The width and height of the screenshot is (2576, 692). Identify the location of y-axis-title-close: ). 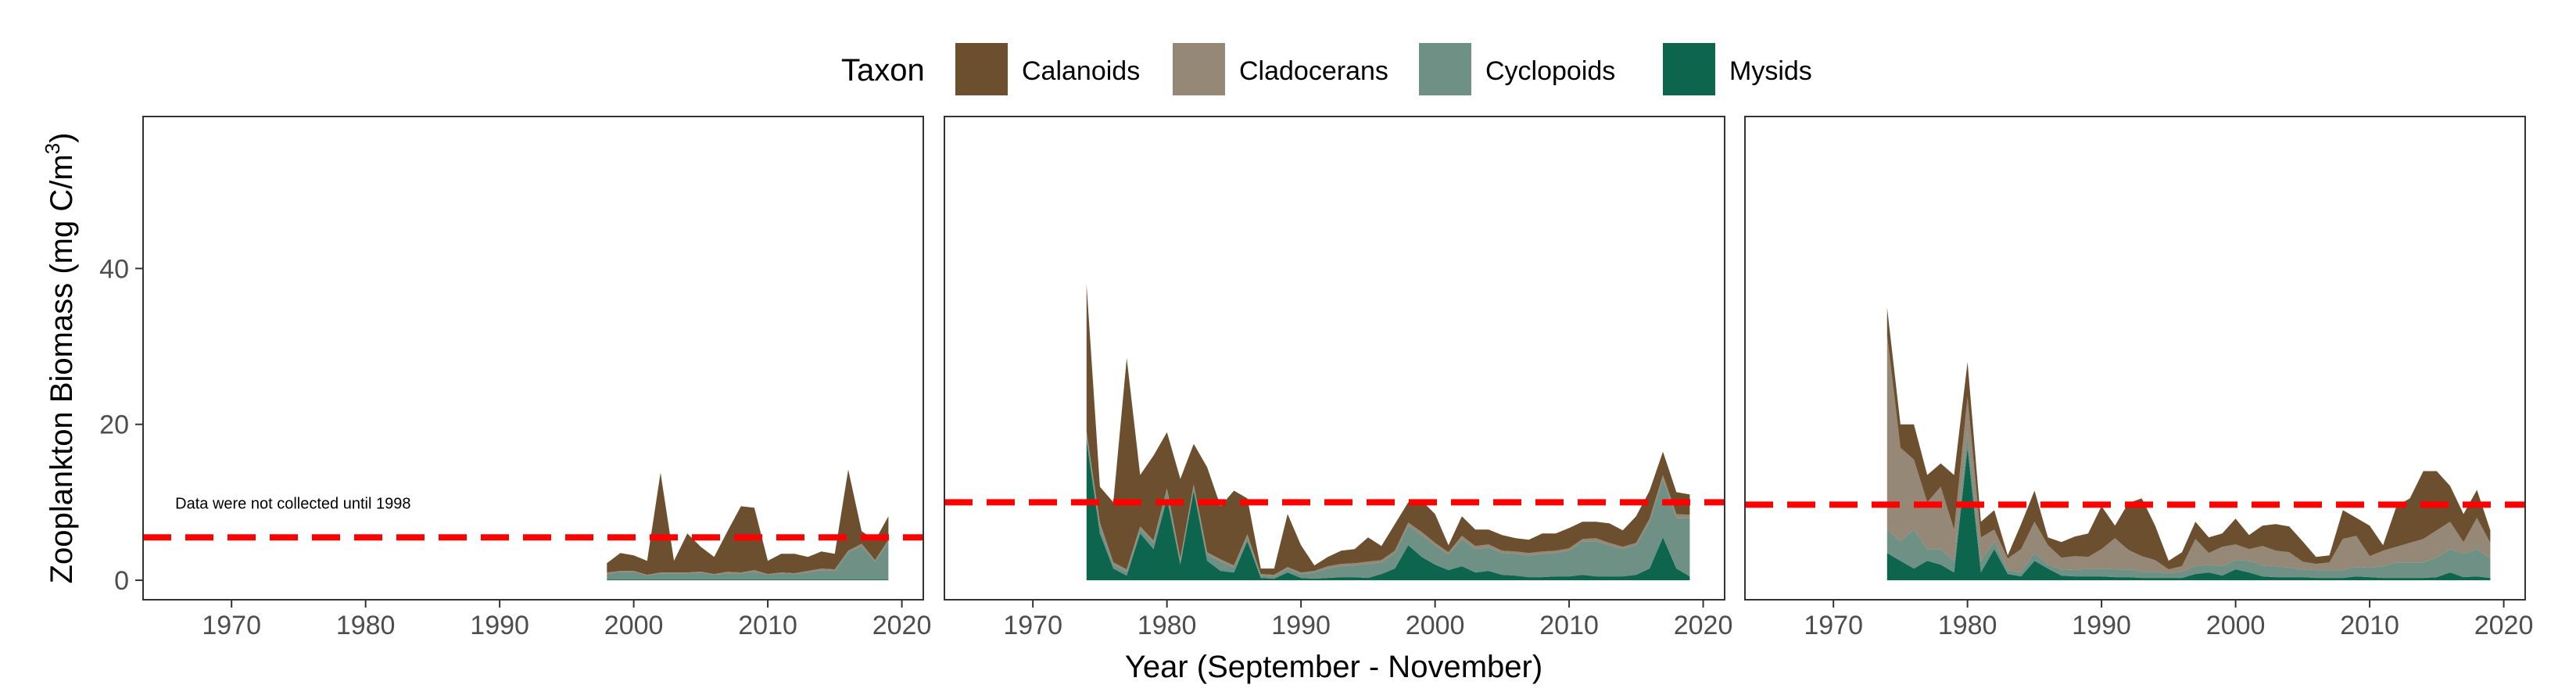
(62, 138).